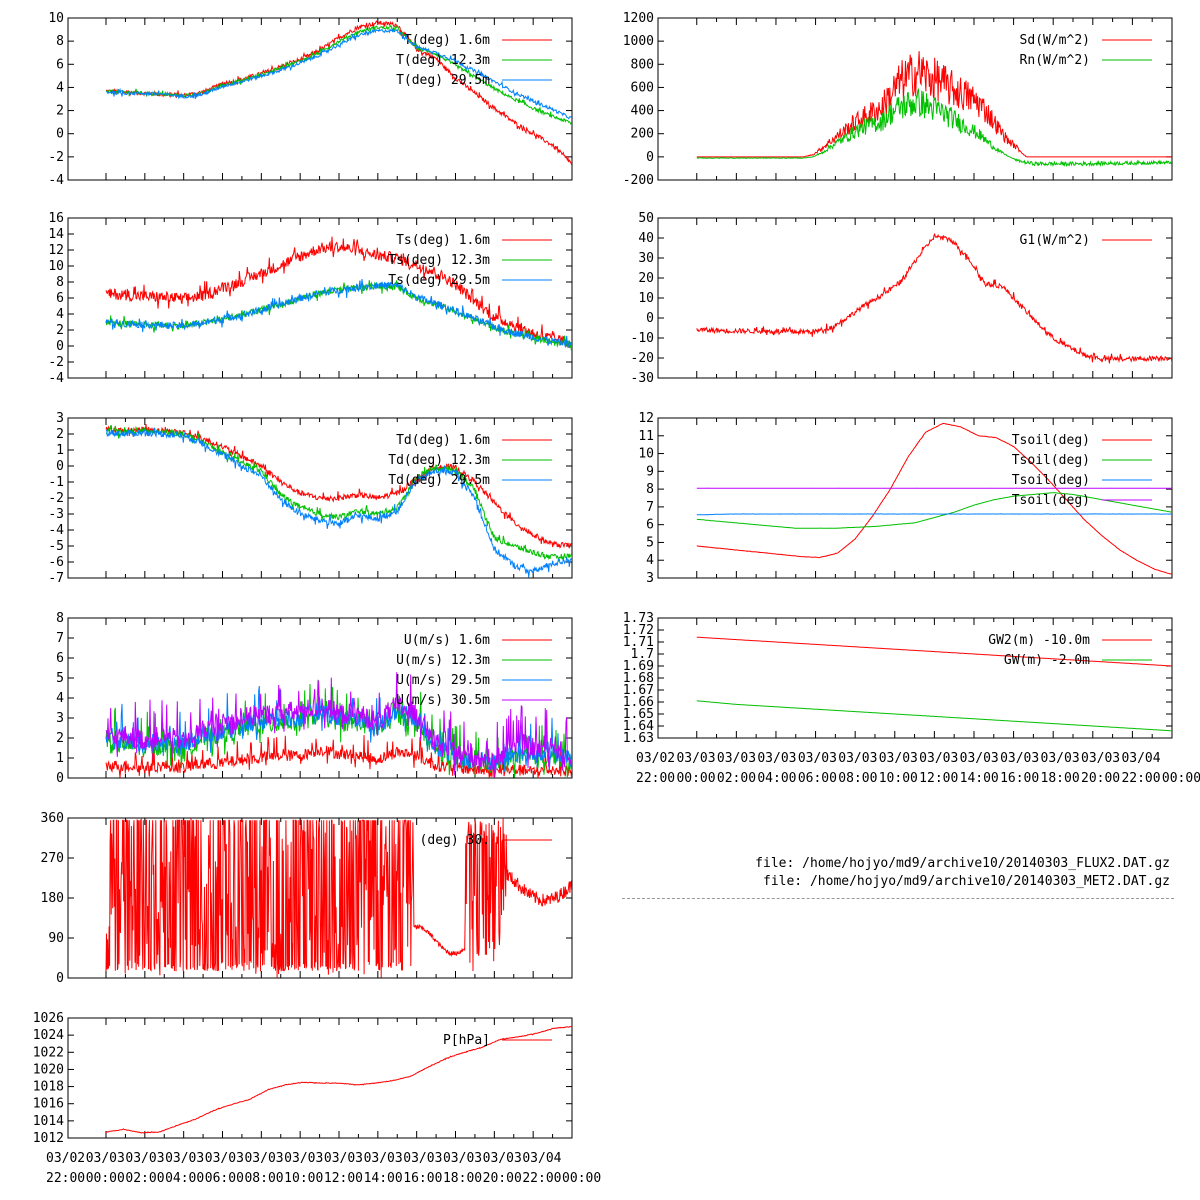 The height and width of the screenshot is (1200, 1200). What do you see at coordinates (646, 436) in the screenshot?
I see `y-tick-label: 11` at bounding box center [646, 436].